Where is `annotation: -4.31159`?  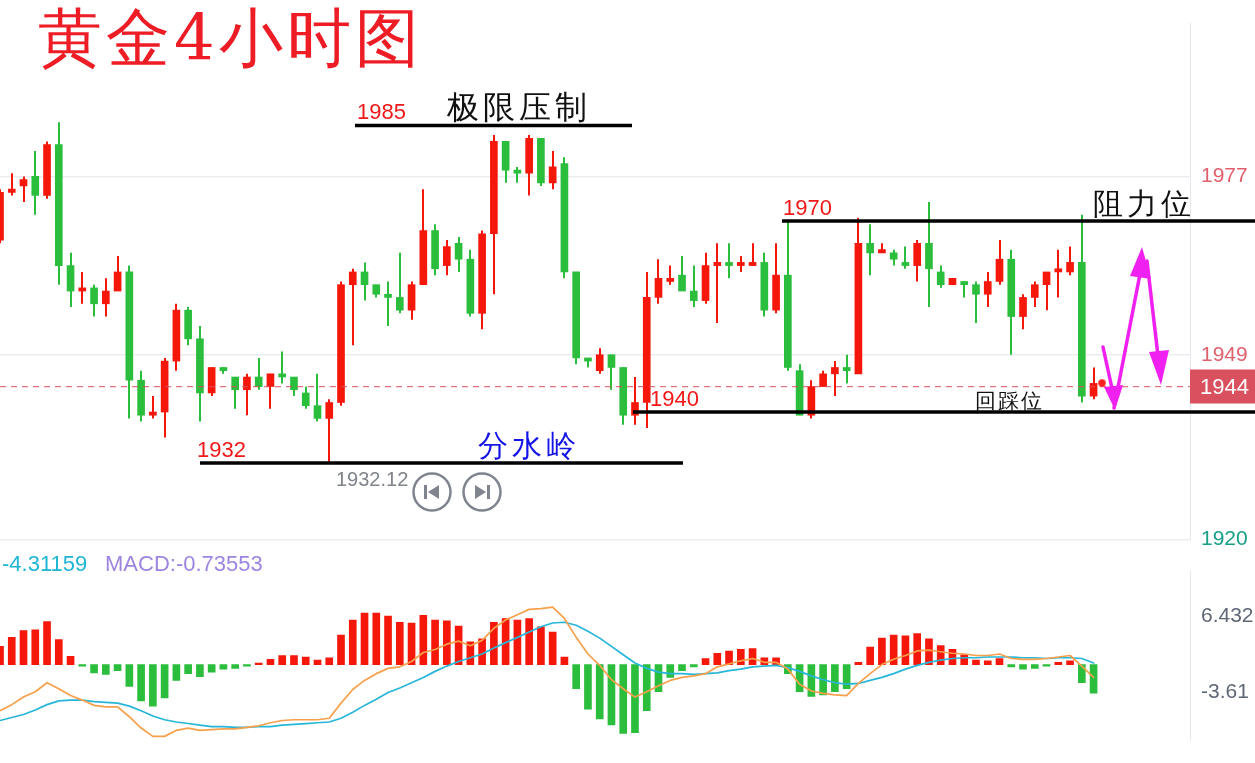 annotation: -4.31159 is located at coordinates (45, 564).